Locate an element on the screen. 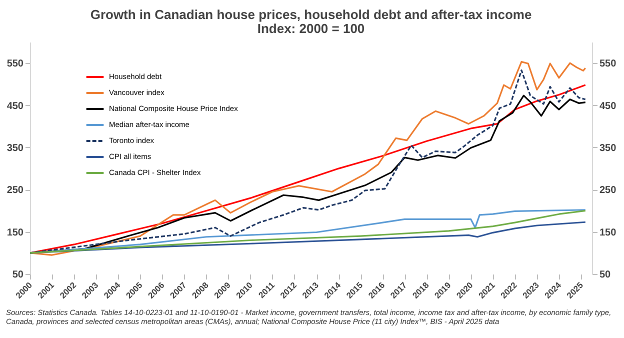 This screenshot has width=624, height=338. y-tick-label: 350 is located at coordinates (15, 148).